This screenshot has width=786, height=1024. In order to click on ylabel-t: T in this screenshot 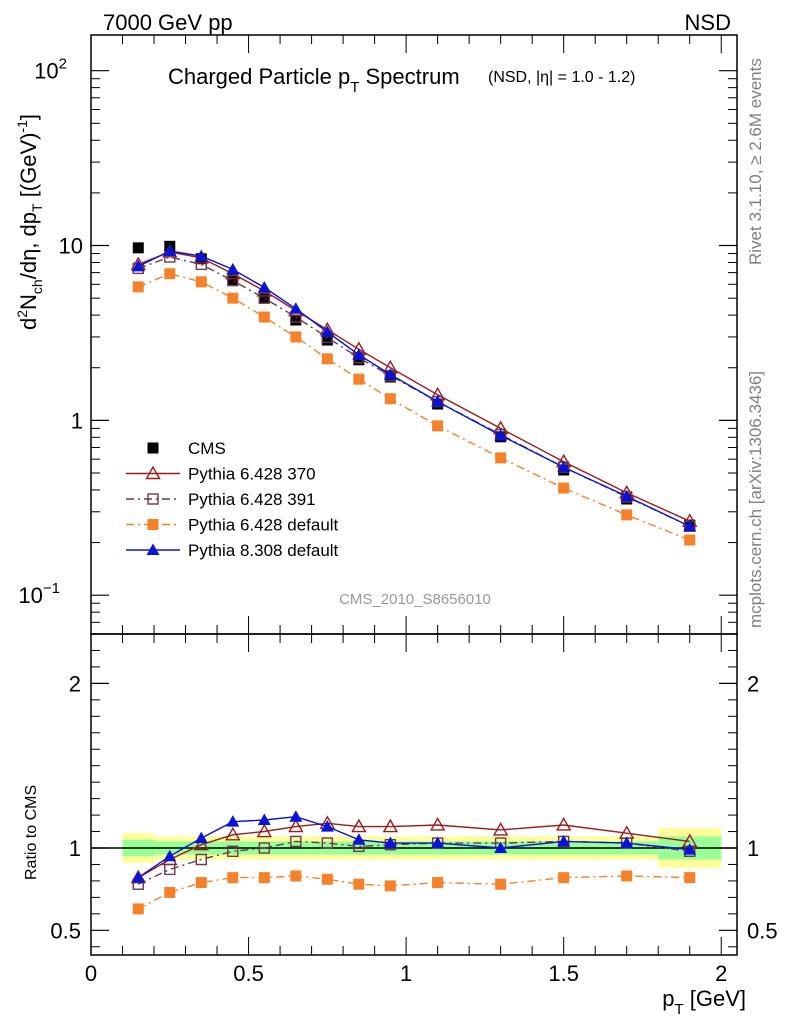, I will do `click(37, 207)`.